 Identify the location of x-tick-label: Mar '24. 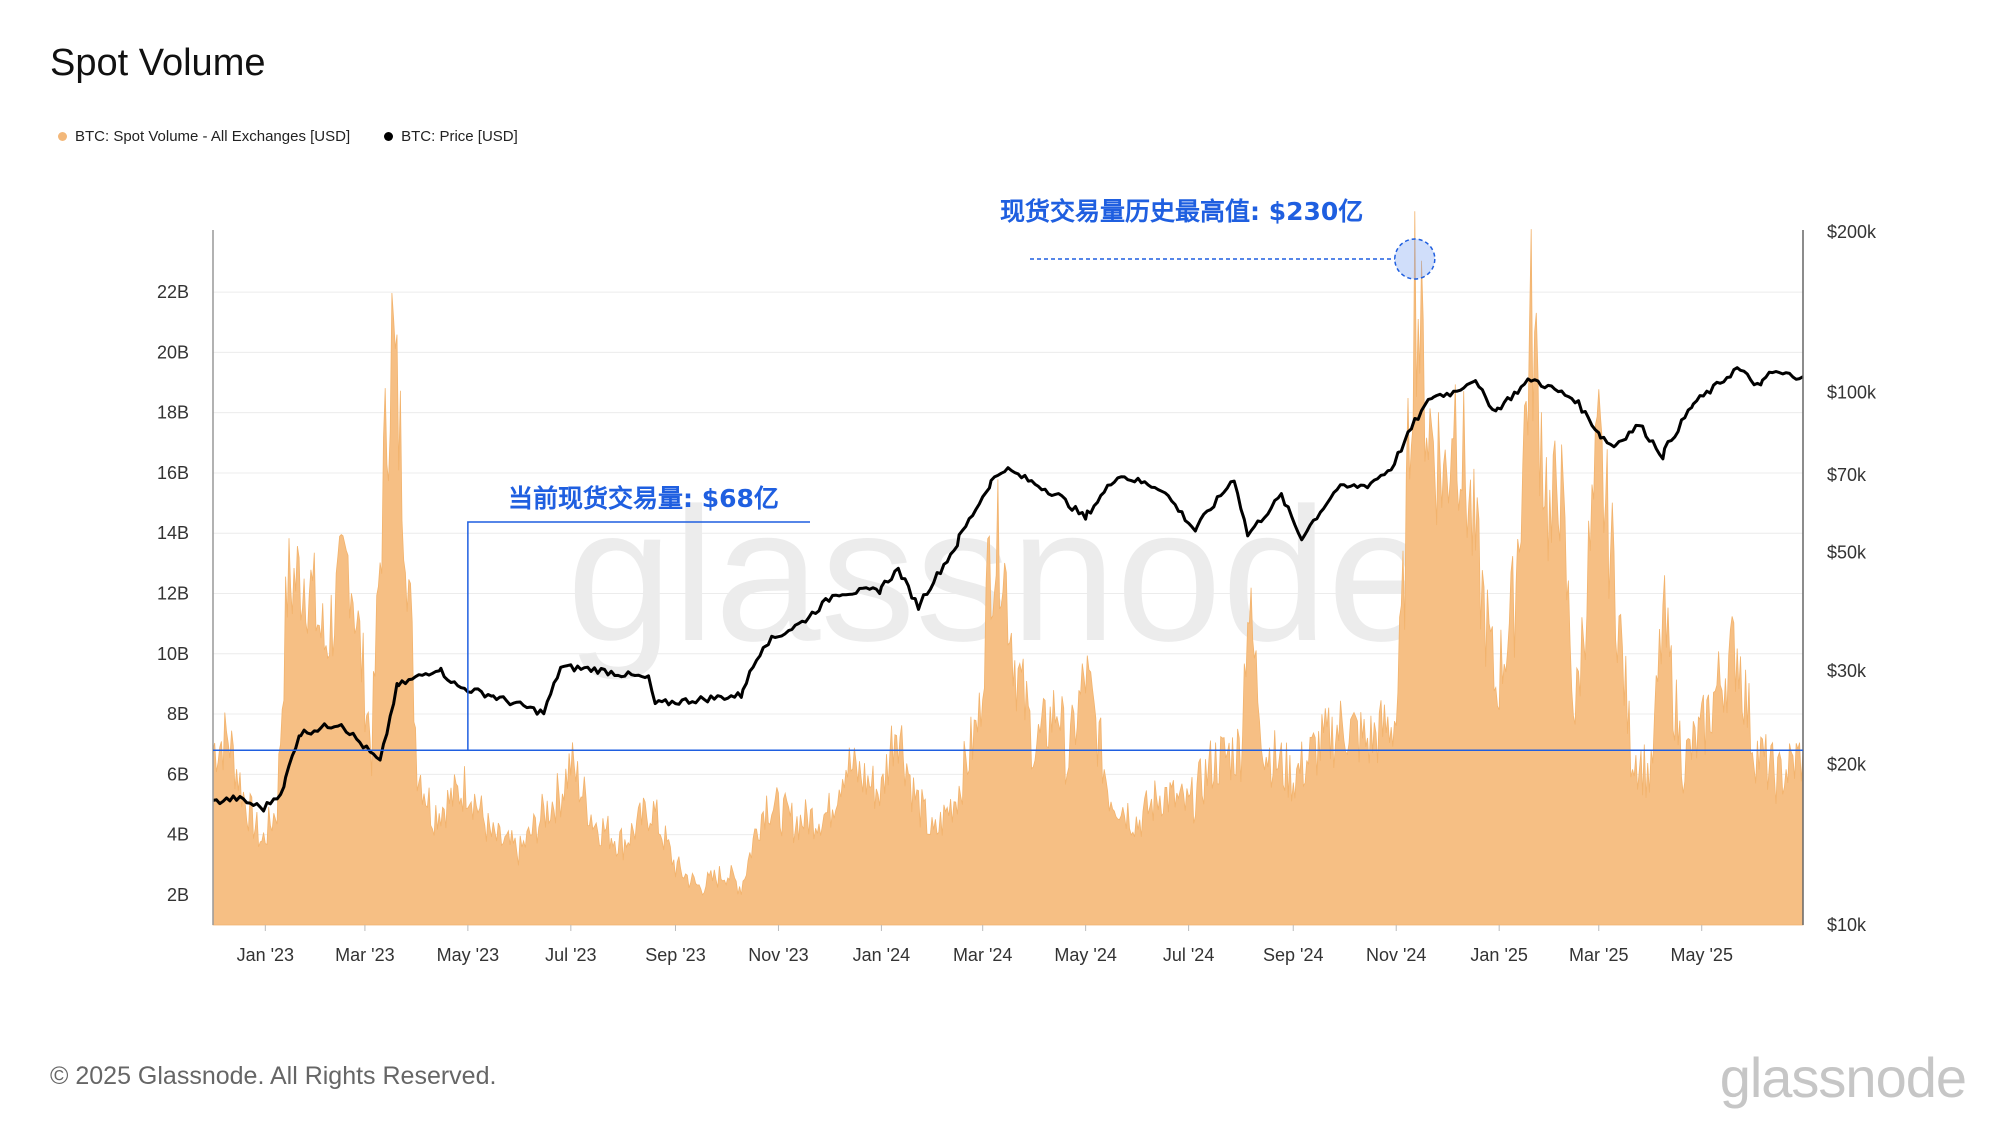
(982, 955).